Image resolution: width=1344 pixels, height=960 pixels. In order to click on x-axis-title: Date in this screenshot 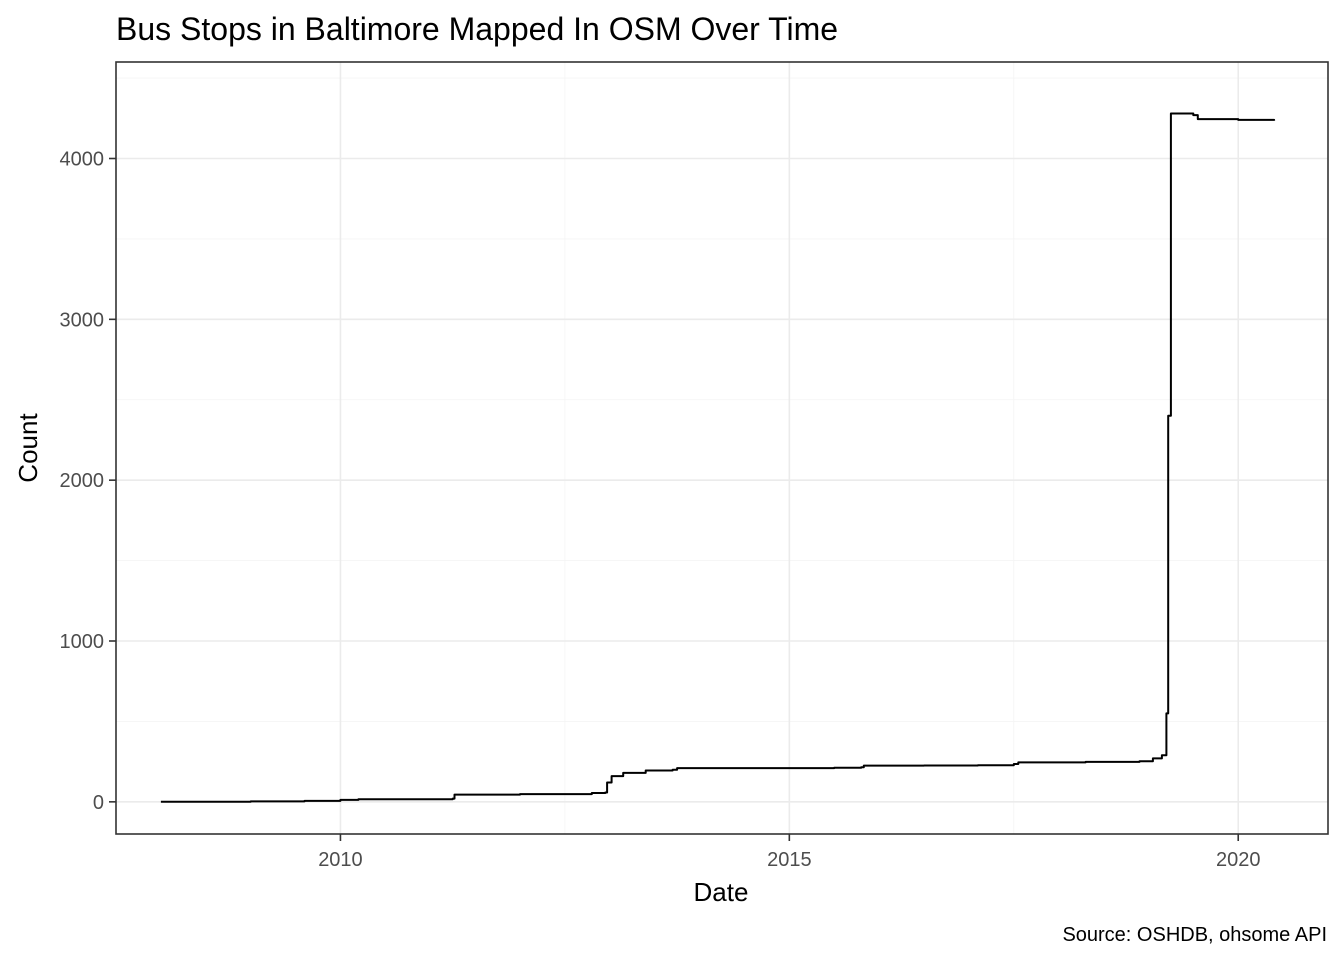, I will do `click(721, 892)`.